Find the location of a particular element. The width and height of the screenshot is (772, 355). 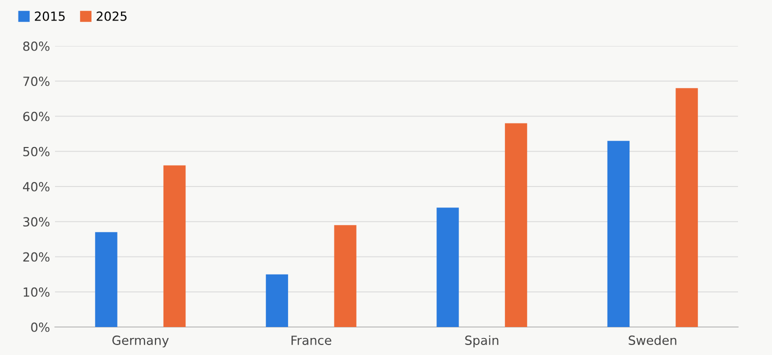

x-tick-label: France is located at coordinates (312, 341).